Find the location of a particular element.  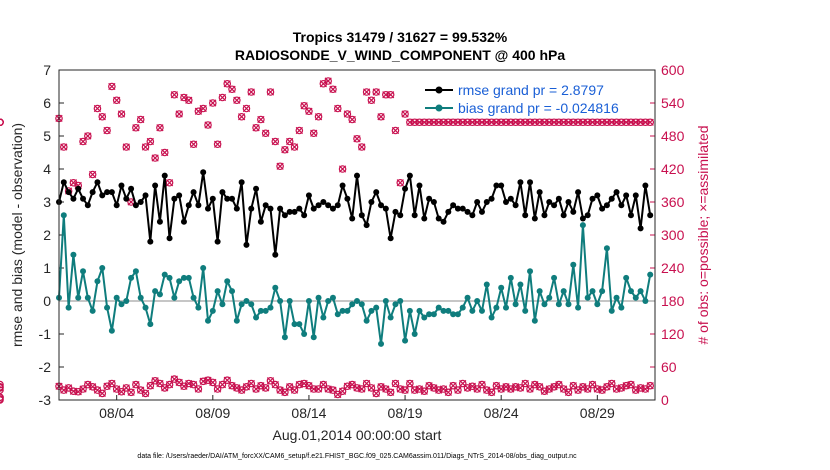

x-tick-label: 08/09 is located at coordinates (212, 413).